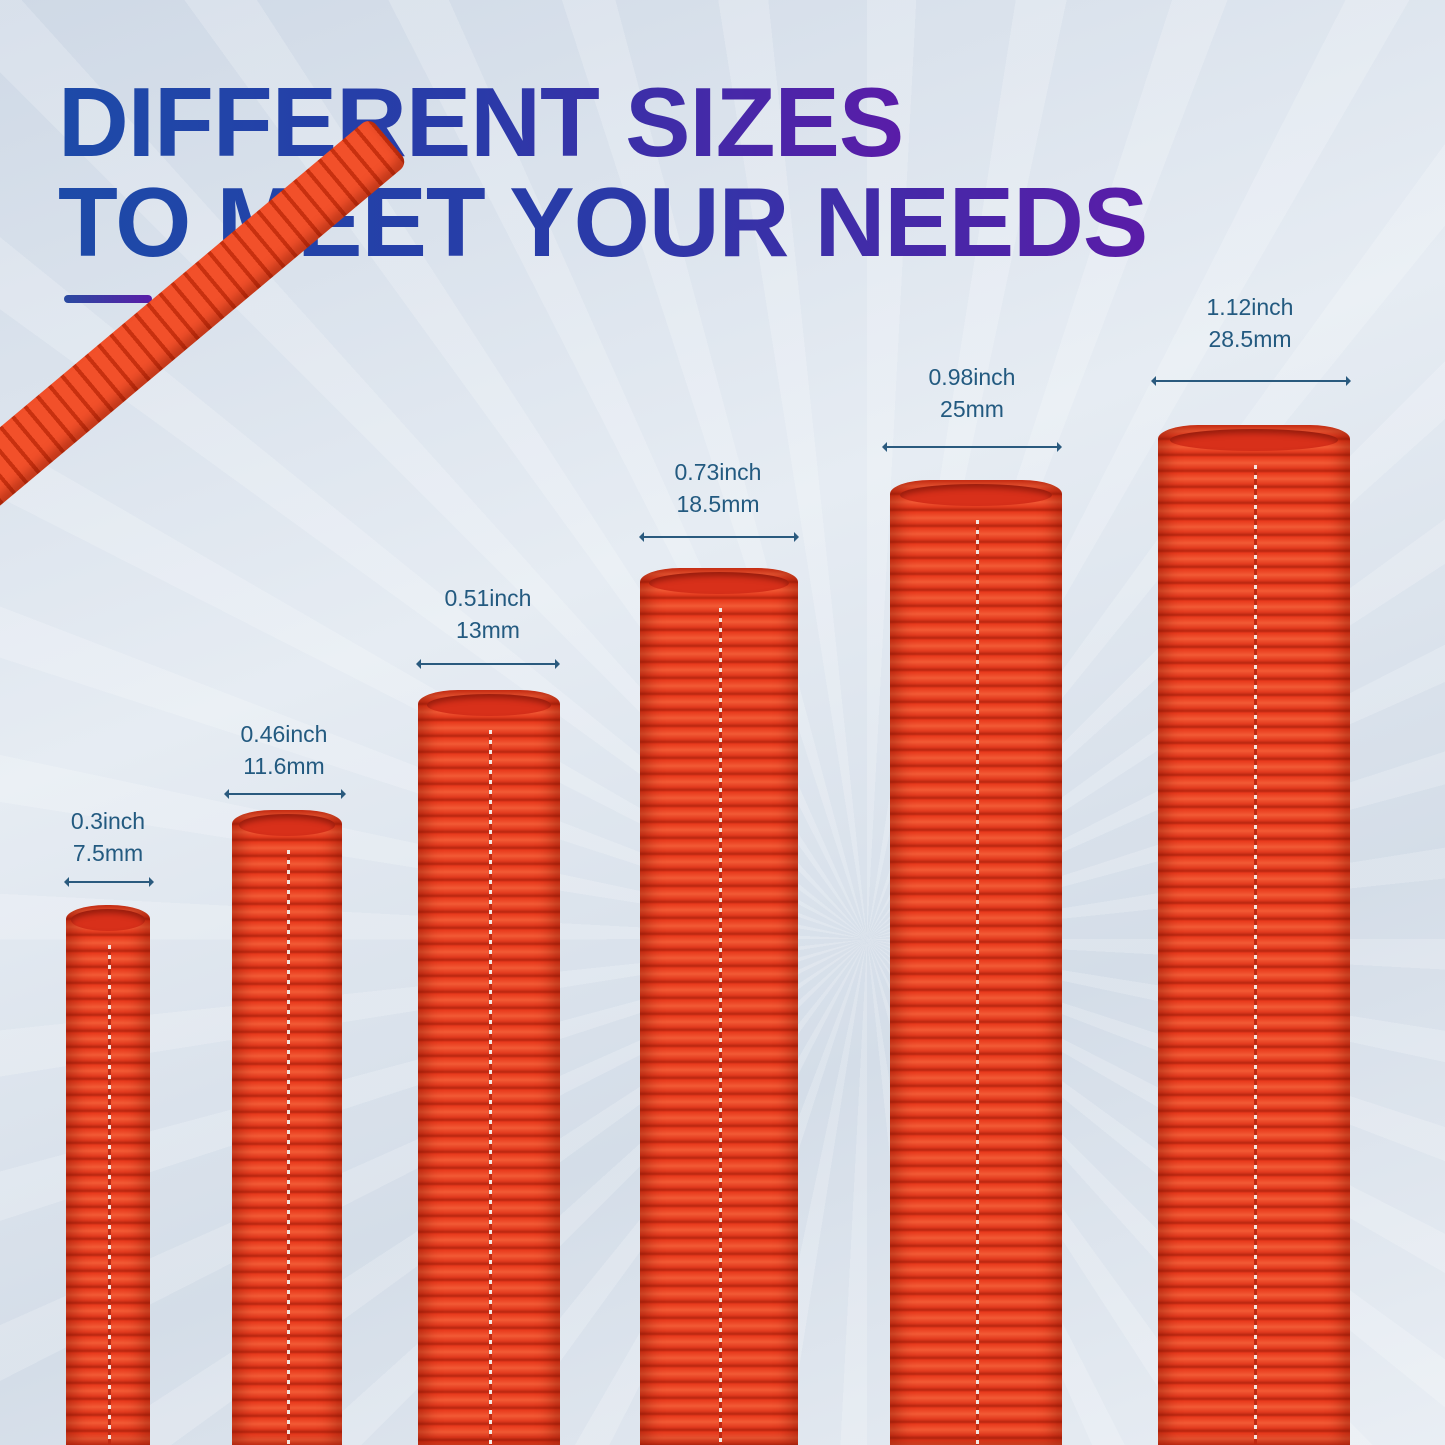 The image size is (1445, 1445). What do you see at coordinates (718, 488) in the screenshot?
I see `size-label-4: 0.73inch 18.5mm` at bounding box center [718, 488].